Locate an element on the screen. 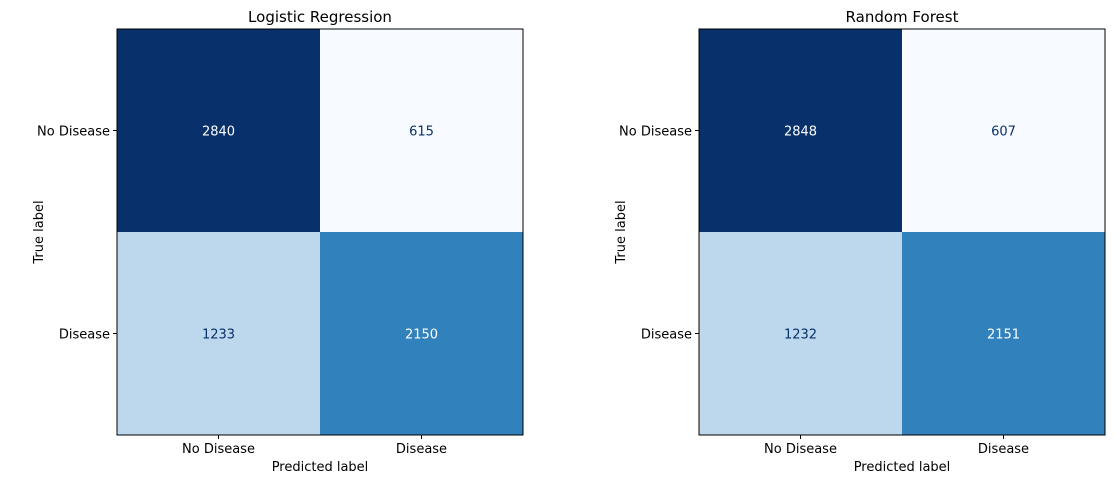 The width and height of the screenshot is (1116, 494). cell-value-label: 615 is located at coordinates (421, 132).